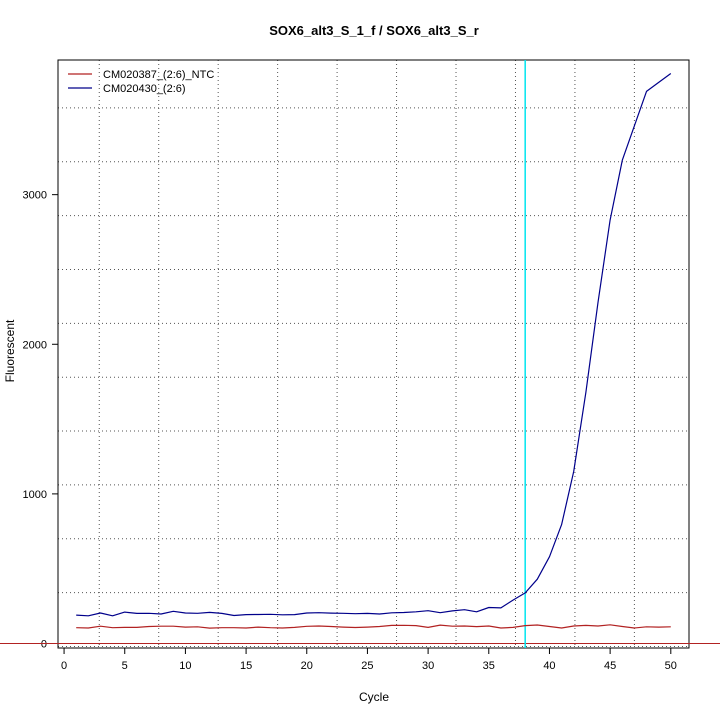  Describe the element at coordinates (374, 697) in the screenshot. I see `x-axis-label: Cycle` at that location.